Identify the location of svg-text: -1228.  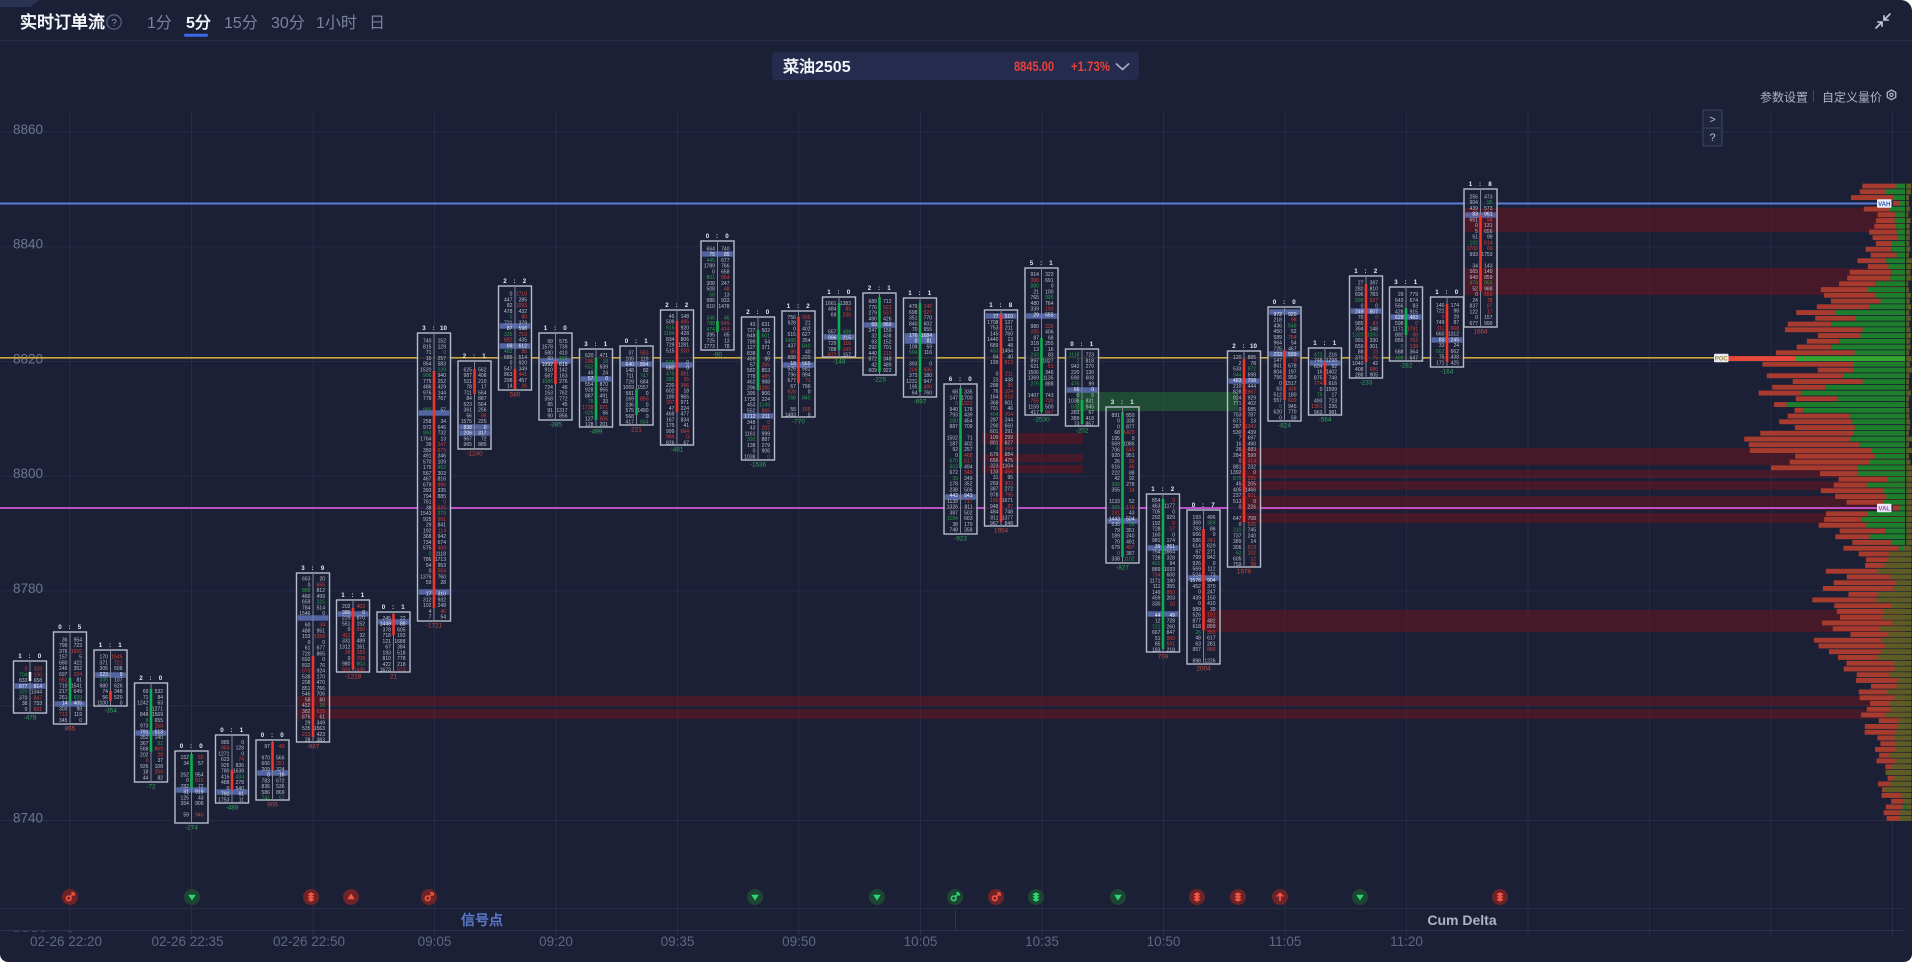
(353, 677).